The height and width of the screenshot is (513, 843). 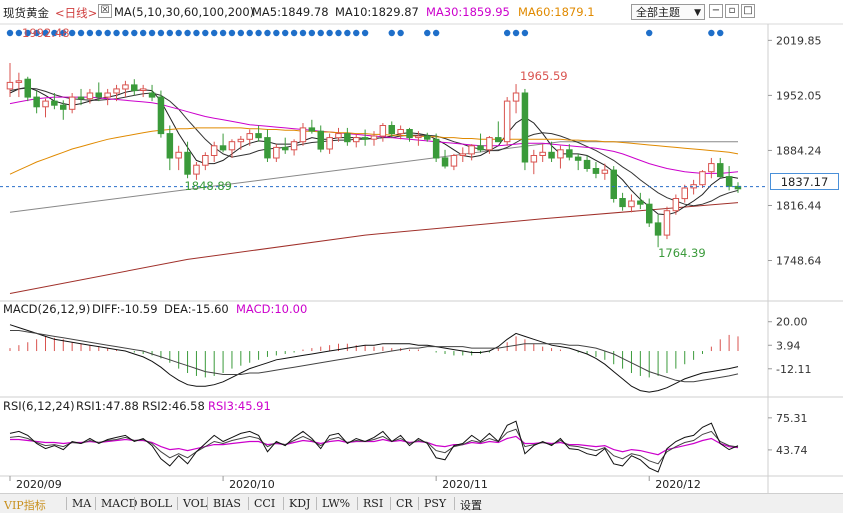 What do you see at coordinates (792, 450) in the screenshot?
I see `rsi-tick-label: 43.74` at bounding box center [792, 450].